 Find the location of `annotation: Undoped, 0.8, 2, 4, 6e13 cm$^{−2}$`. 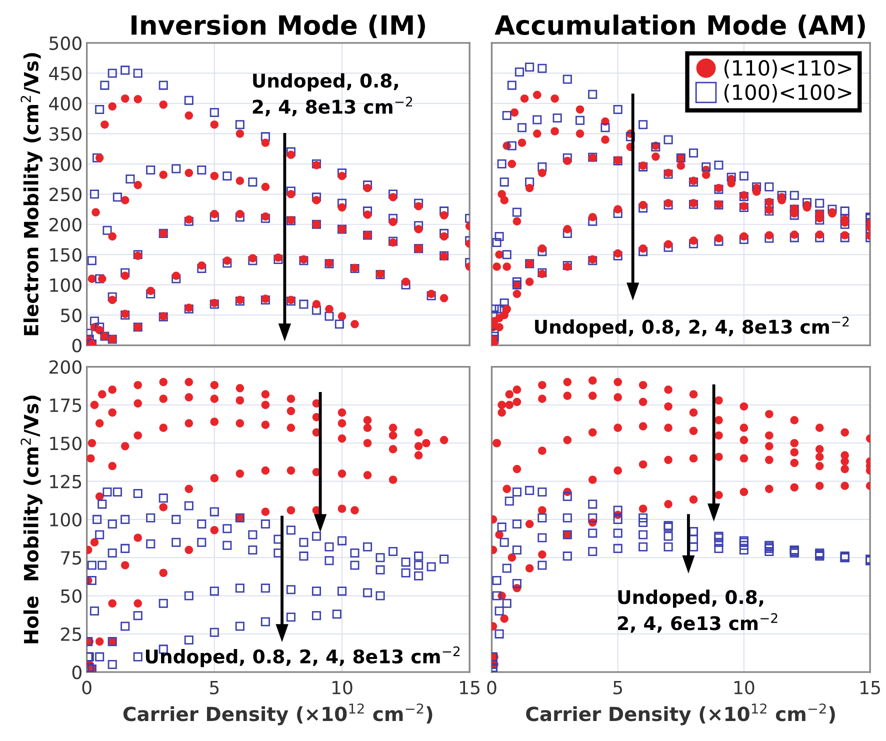

annotation: Undoped, 0.8, 2, 4, 6e13 cm$^{−2}$ is located at coordinates (698, 611).